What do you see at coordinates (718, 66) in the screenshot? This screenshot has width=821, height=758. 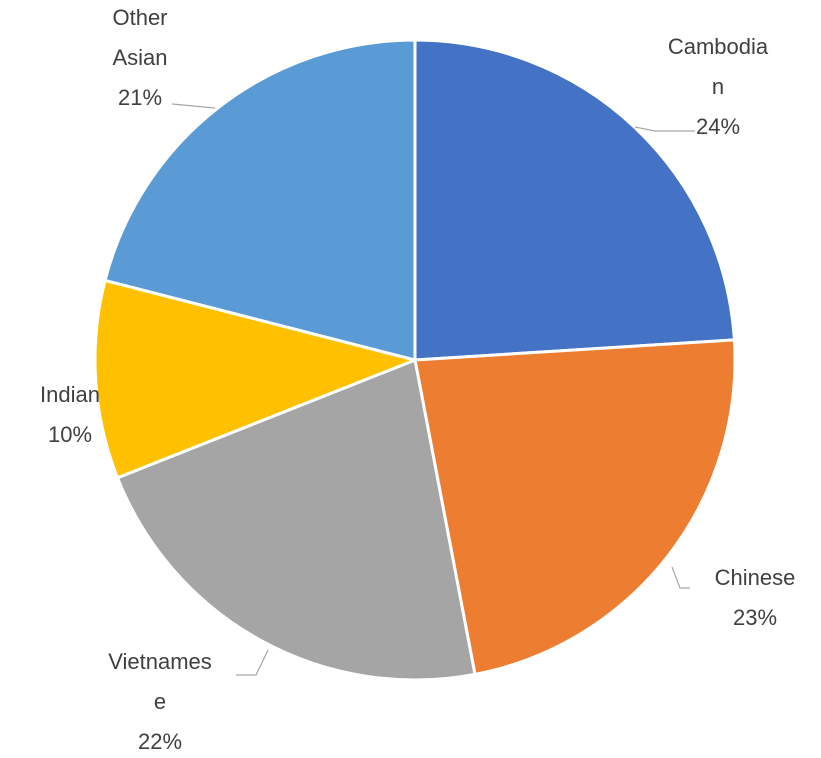 I see `category-label: Cambodian` at bounding box center [718, 66].